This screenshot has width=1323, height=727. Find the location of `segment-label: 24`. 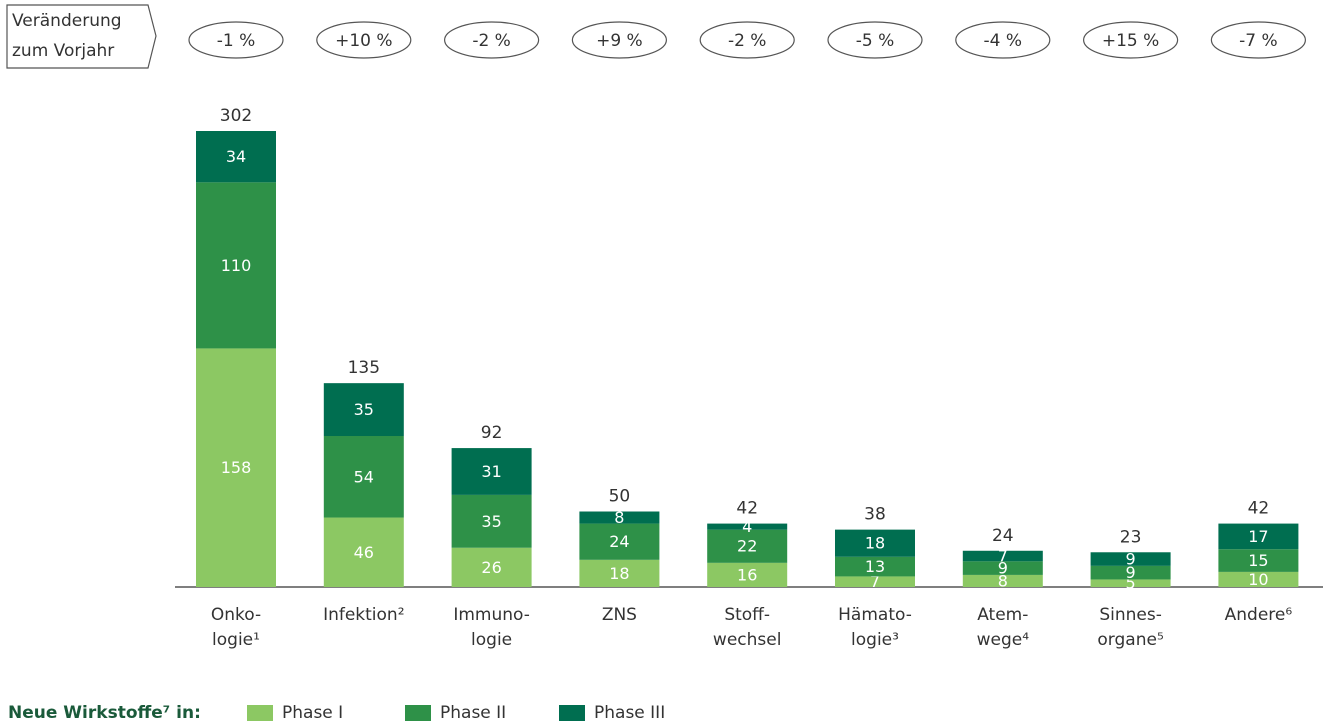

segment-label: 24 is located at coordinates (619, 541).